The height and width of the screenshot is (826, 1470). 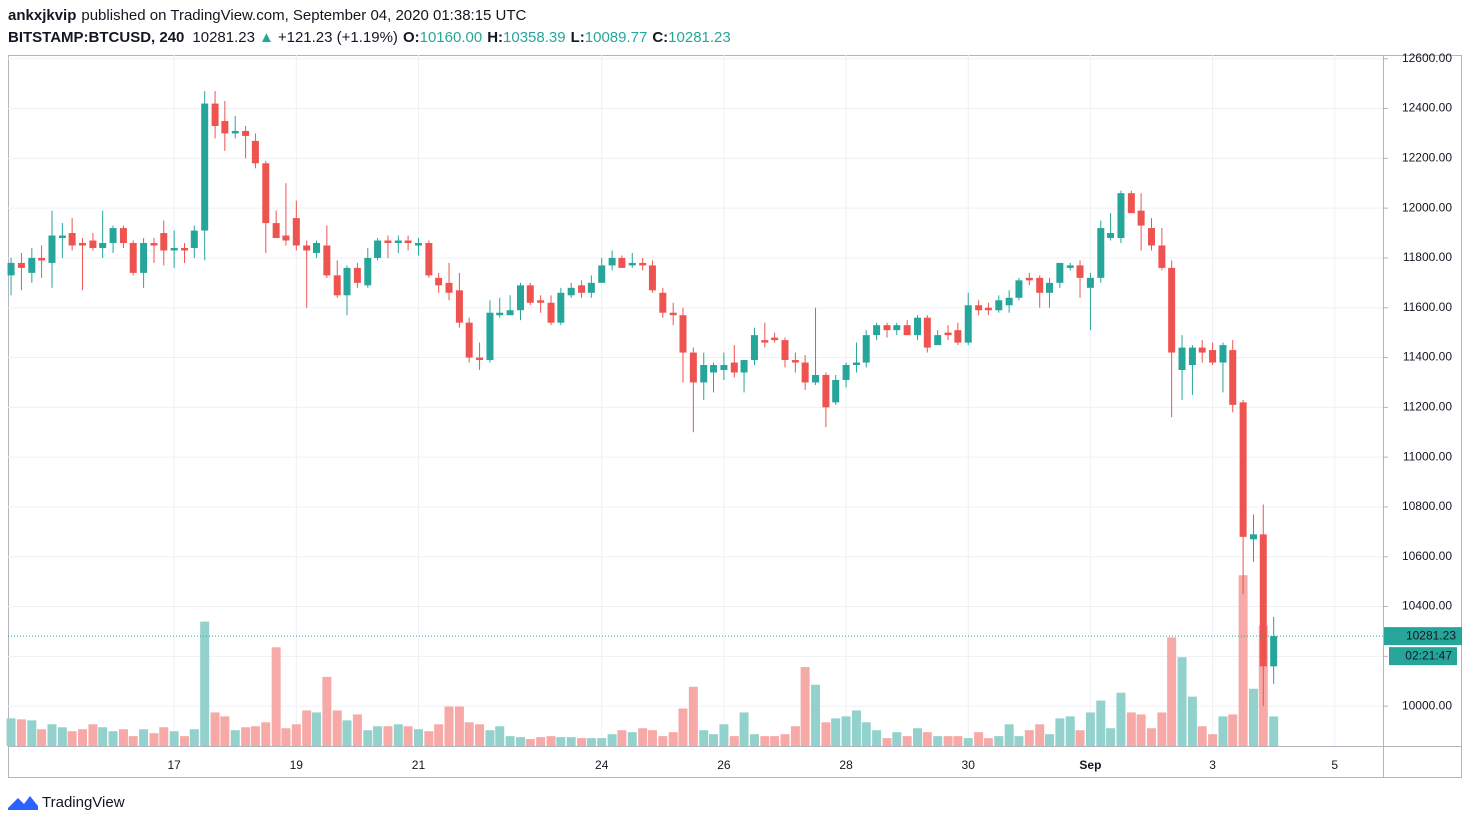 What do you see at coordinates (1334, 765) in the screenshot?
I see `x-tick-label: 5` at bounding box center [1334, 765].